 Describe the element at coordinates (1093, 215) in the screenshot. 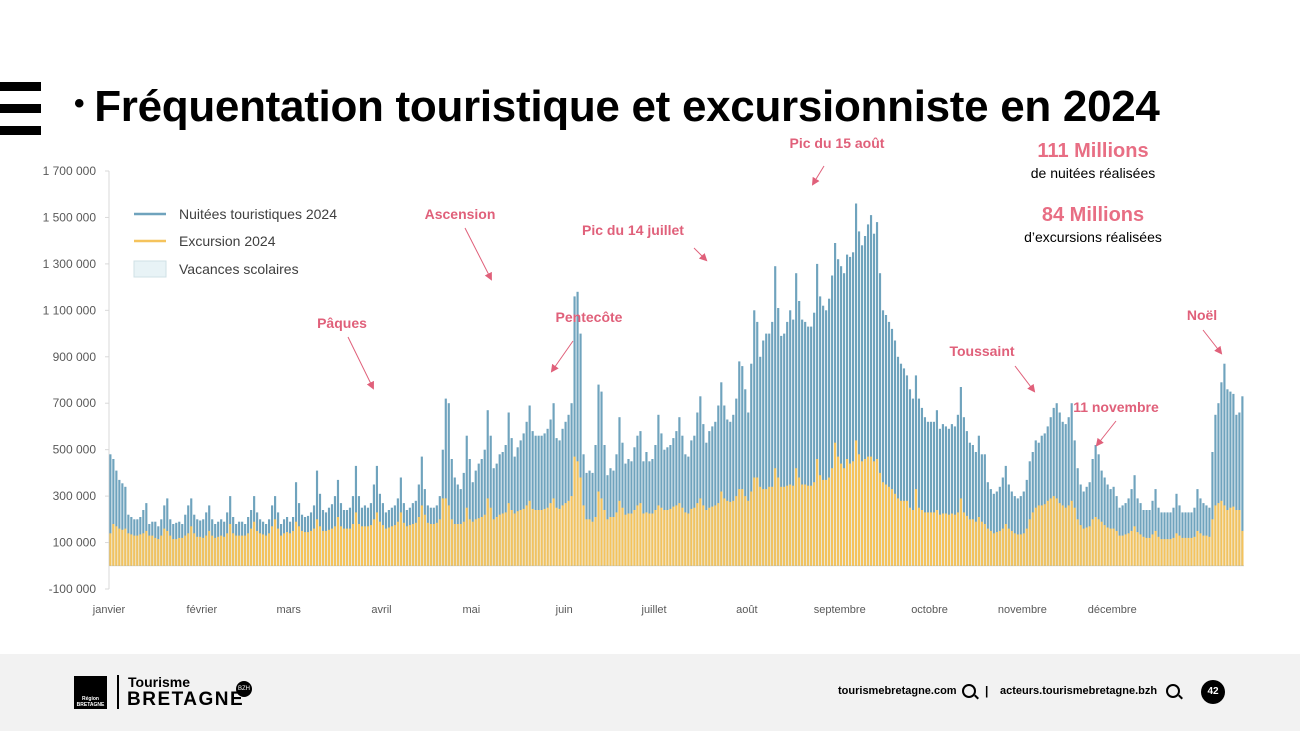

I see `stat-excursions-value: 84 Millions` at that location.